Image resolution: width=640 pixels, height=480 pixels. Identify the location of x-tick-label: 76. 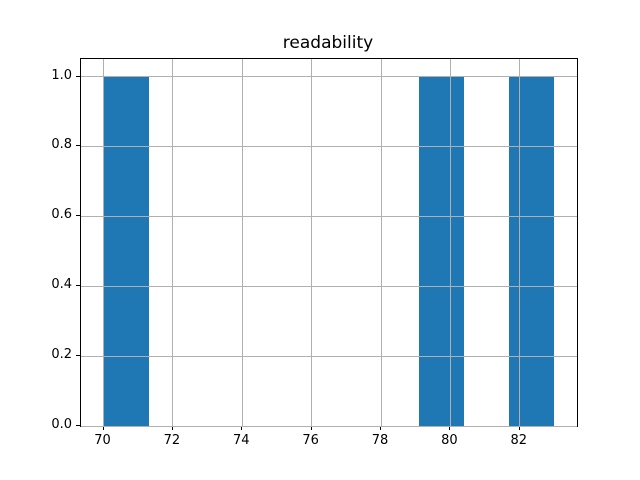
(310, 440).